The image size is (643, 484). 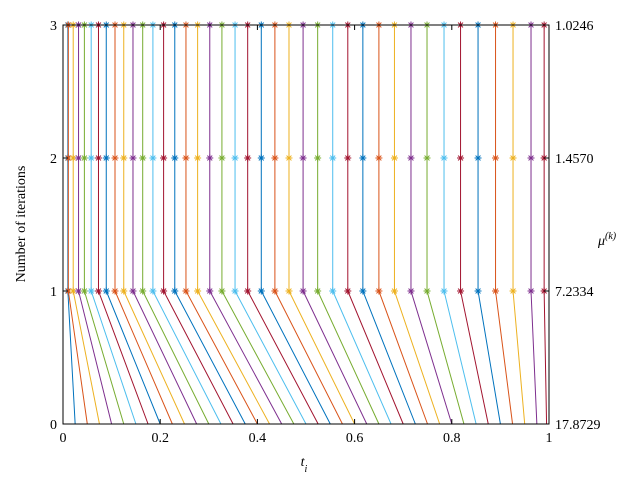 I want to click on y2-axis-label-main: μ, so click(x=601, y=241).